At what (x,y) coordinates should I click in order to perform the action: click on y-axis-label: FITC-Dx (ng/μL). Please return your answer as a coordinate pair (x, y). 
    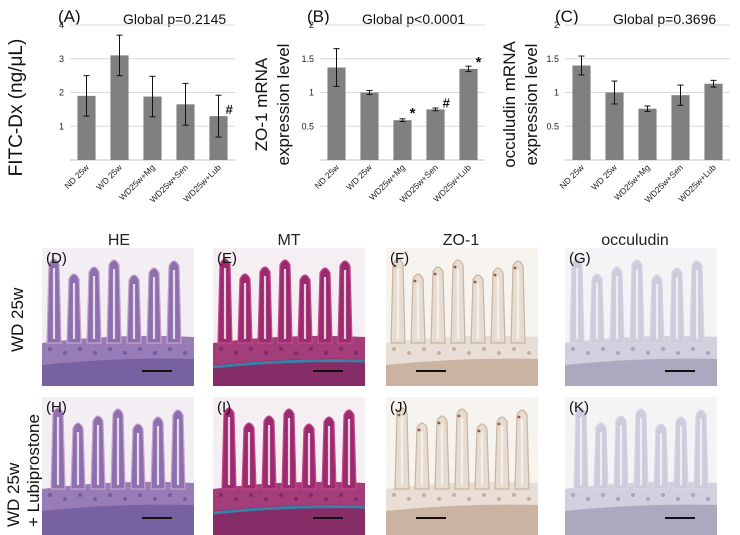
    Looking at the image, I should click on (16, 108).